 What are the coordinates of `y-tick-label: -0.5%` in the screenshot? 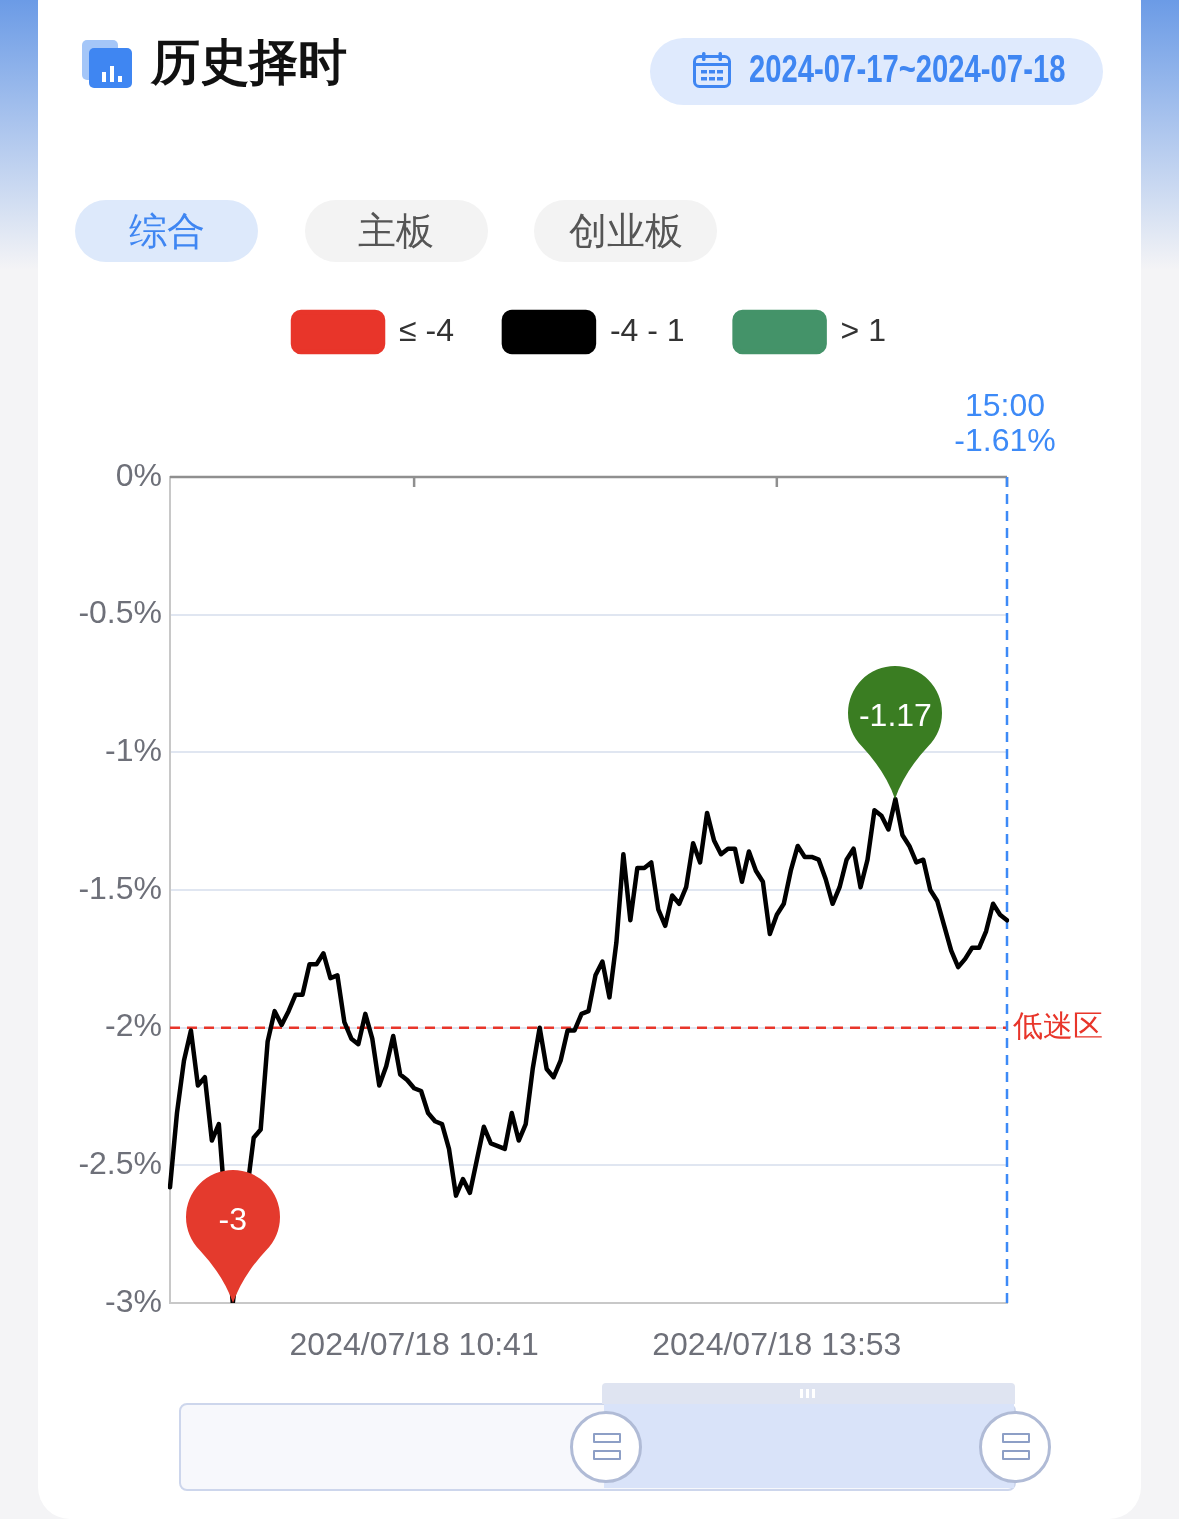 It's located at (120, 612).